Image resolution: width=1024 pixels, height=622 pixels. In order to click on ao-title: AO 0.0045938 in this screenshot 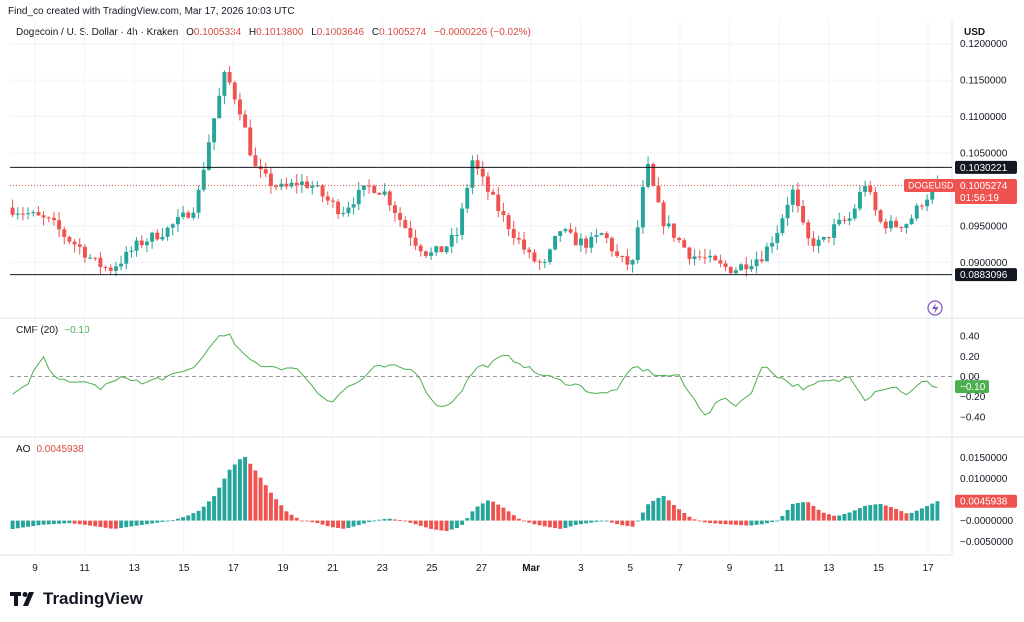, I will do `click(50, 449)`.